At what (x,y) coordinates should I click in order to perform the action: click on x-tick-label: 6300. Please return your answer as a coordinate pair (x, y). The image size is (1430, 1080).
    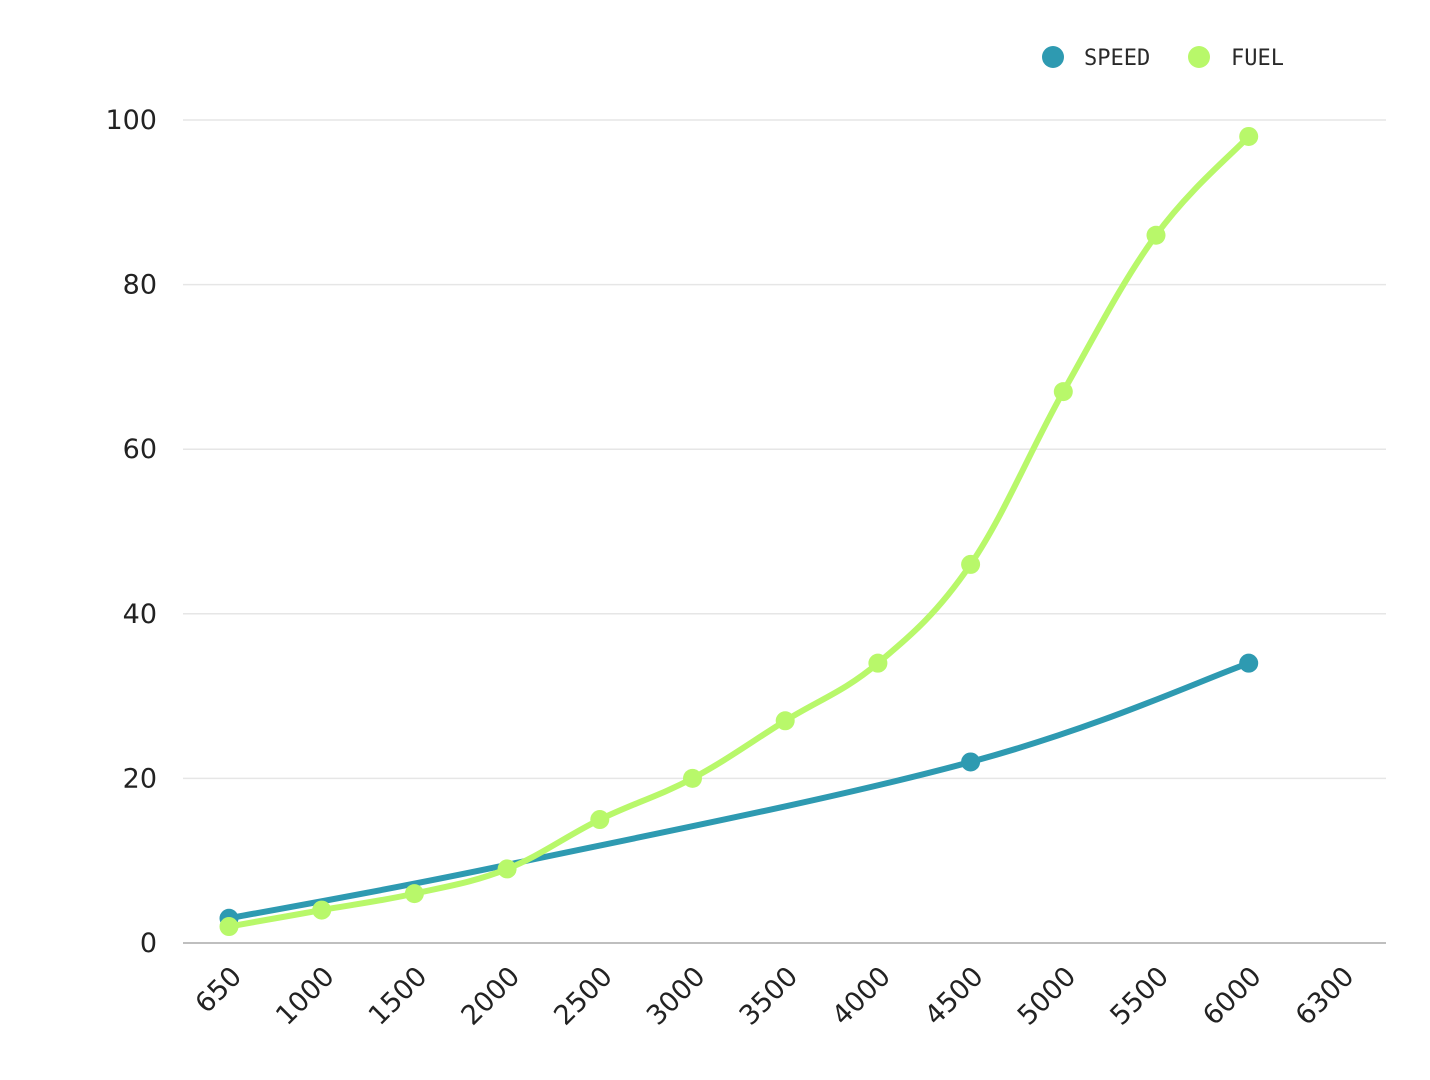
    Looking at the image, I should click on (1325, 996).